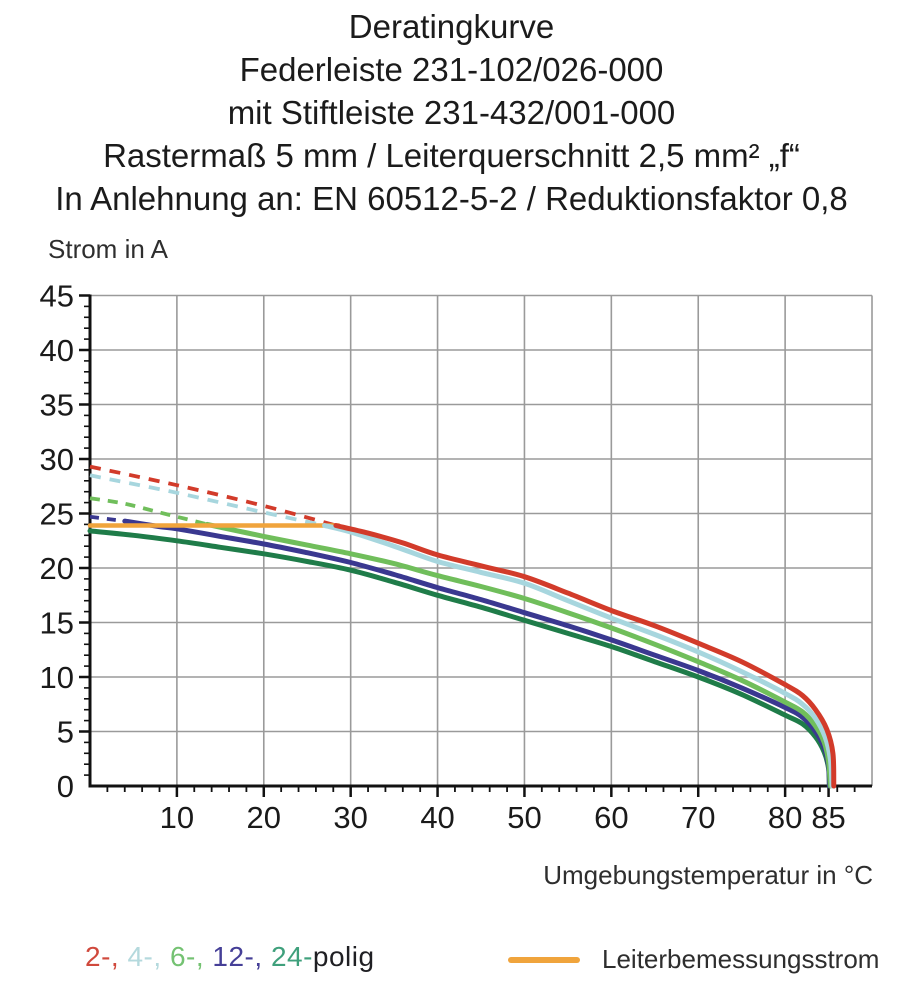 This screenshot has width=903, height=1000. I want to click on y-tick-label-30: 30, so click(57, 459).